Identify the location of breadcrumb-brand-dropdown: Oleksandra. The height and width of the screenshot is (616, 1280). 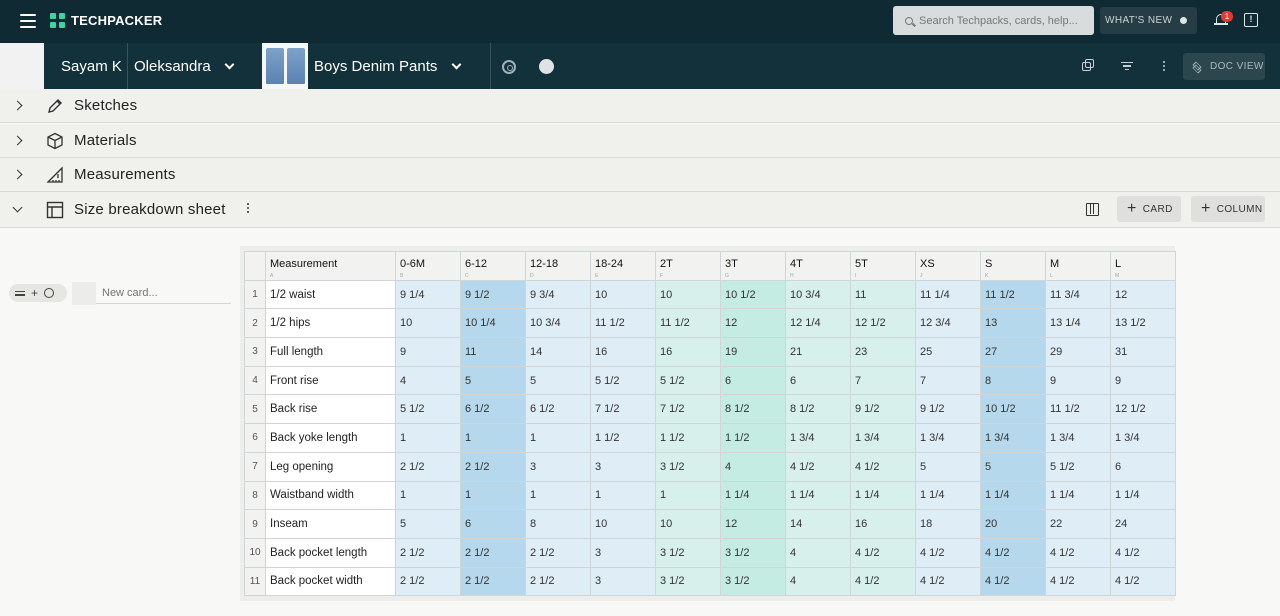
(184, 66).